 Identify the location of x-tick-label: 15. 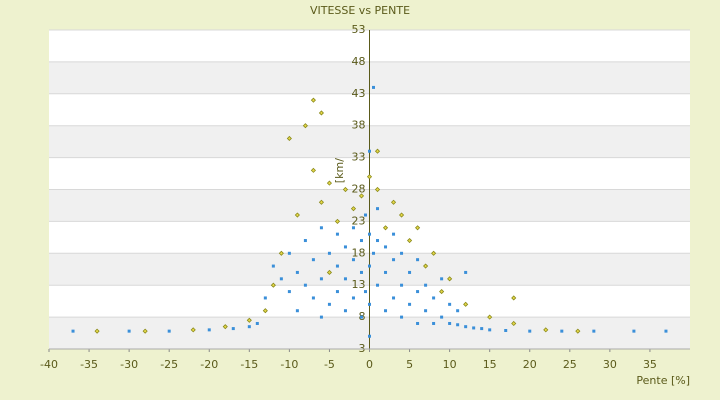
(490, 364).